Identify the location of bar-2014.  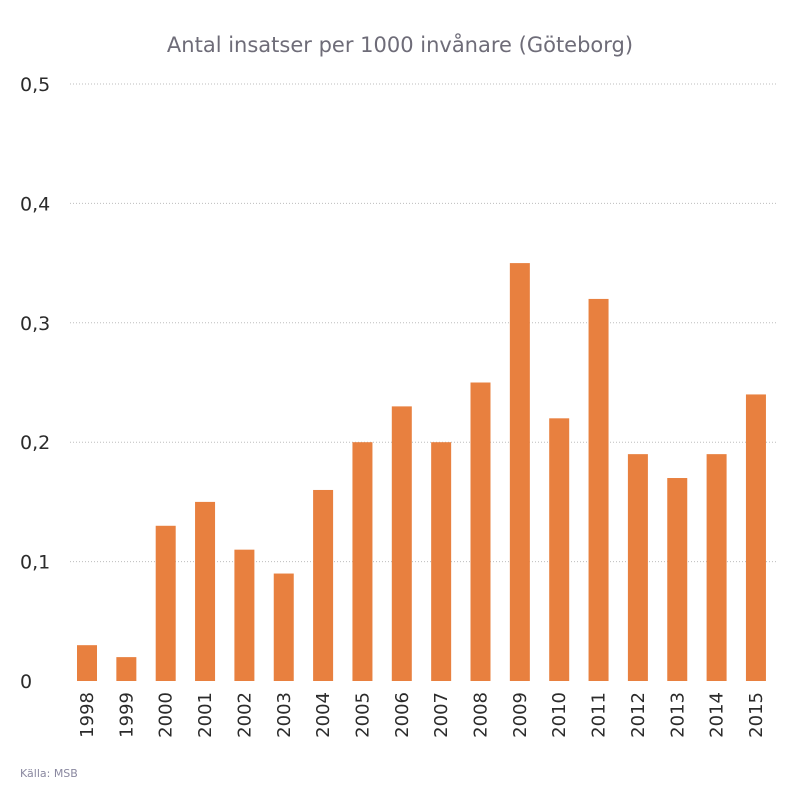
(716, 567).